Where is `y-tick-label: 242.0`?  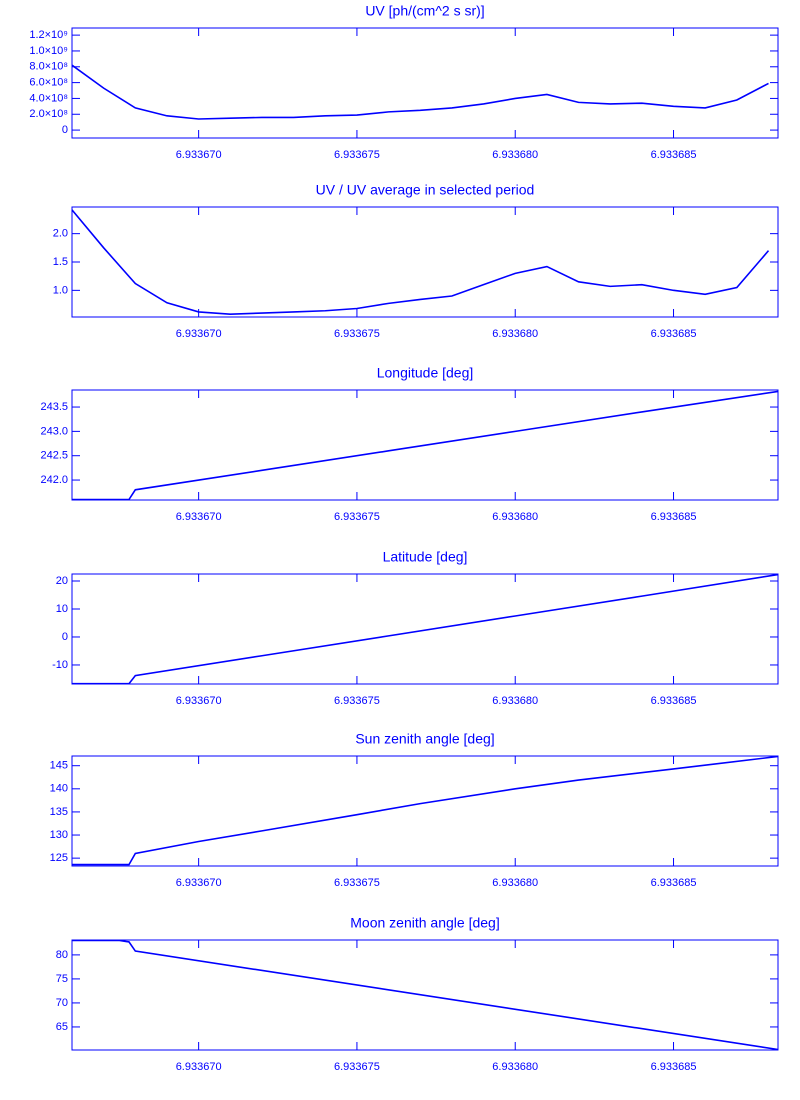 y-tick-label: 242.0 is located at coordinates (54, 480).